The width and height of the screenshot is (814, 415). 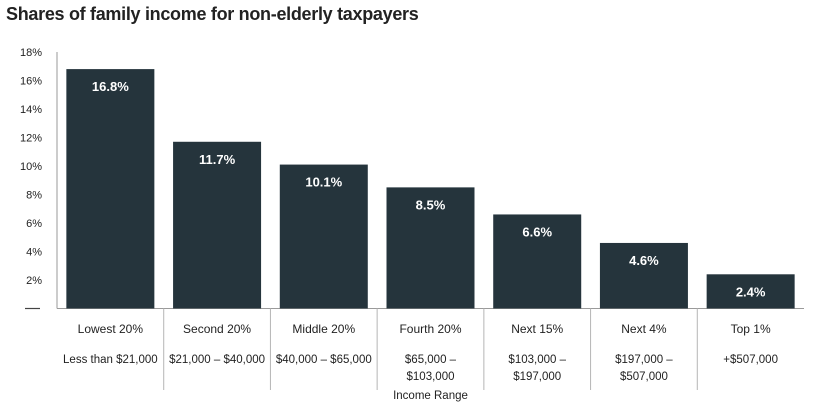 What do you see at coordinates (31, 110) in the screenshot?
I see `y-tick-label: 14%` at bounding box center [31, 110].